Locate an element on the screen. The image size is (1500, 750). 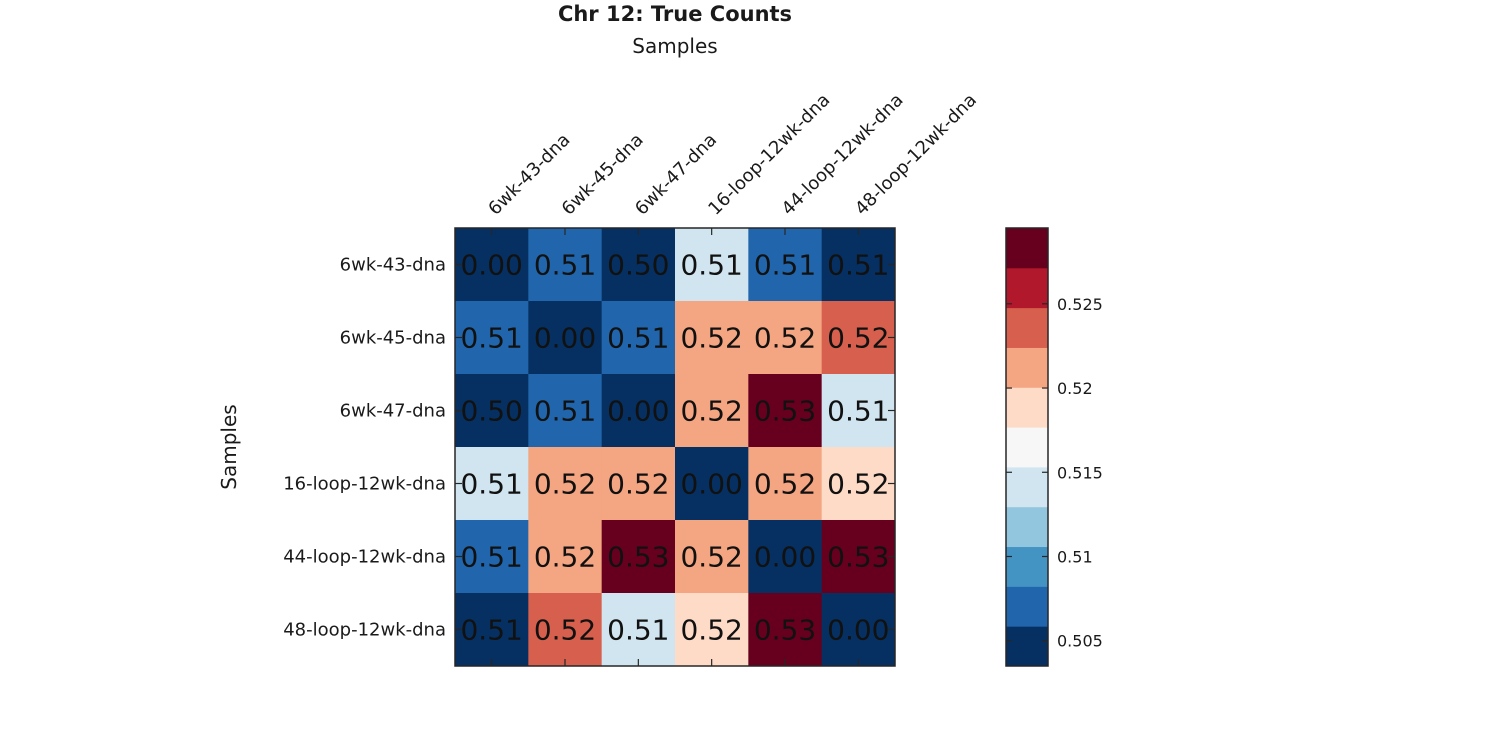
x-tick-label-4: 44-loop-12wk-dna is located at coordinates (843, 155).